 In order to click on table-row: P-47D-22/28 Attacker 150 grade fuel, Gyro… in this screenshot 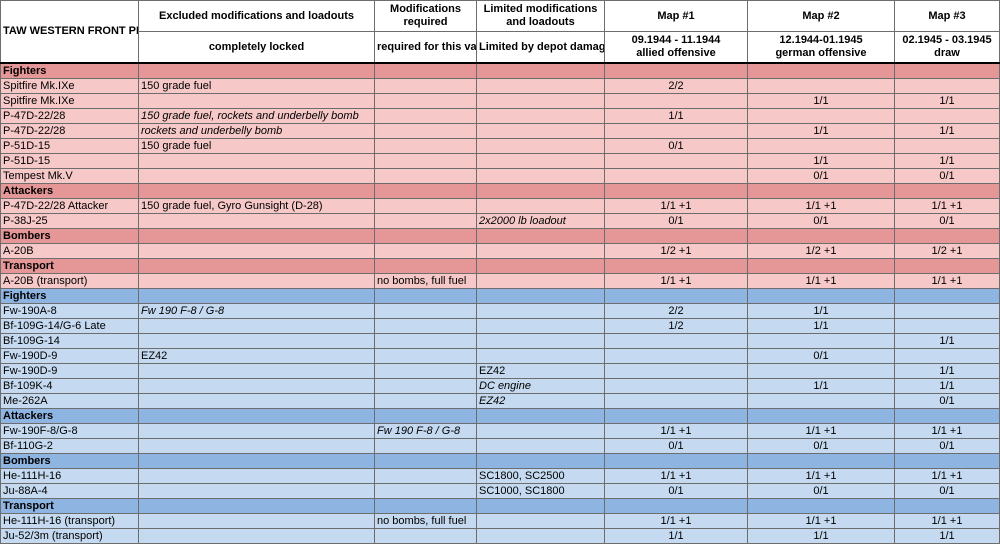, I will do `click(500, 206)`.